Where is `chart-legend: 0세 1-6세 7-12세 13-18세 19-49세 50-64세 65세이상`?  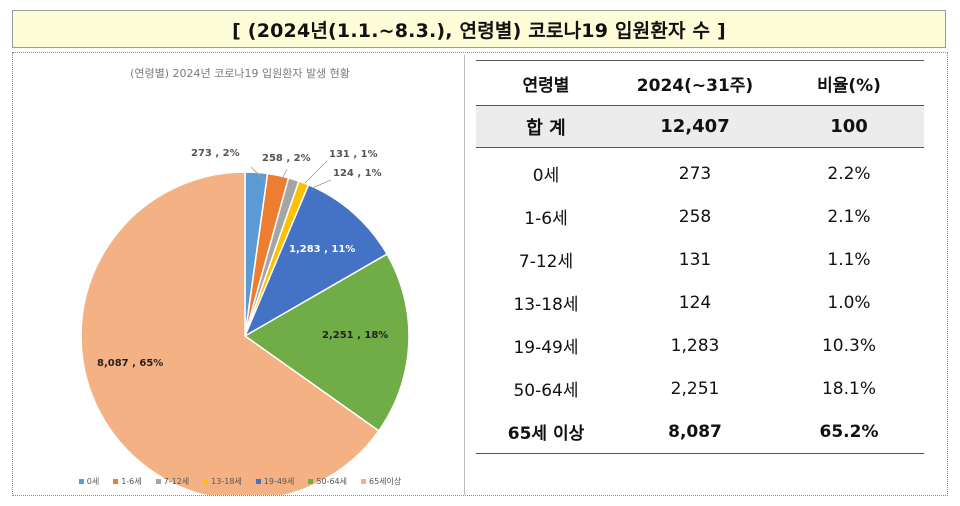 chart-legend: 0세 1-6세 7-12세 13-18세 19-49세 50-64세 65세이상 is located at coordinates (240, 481).